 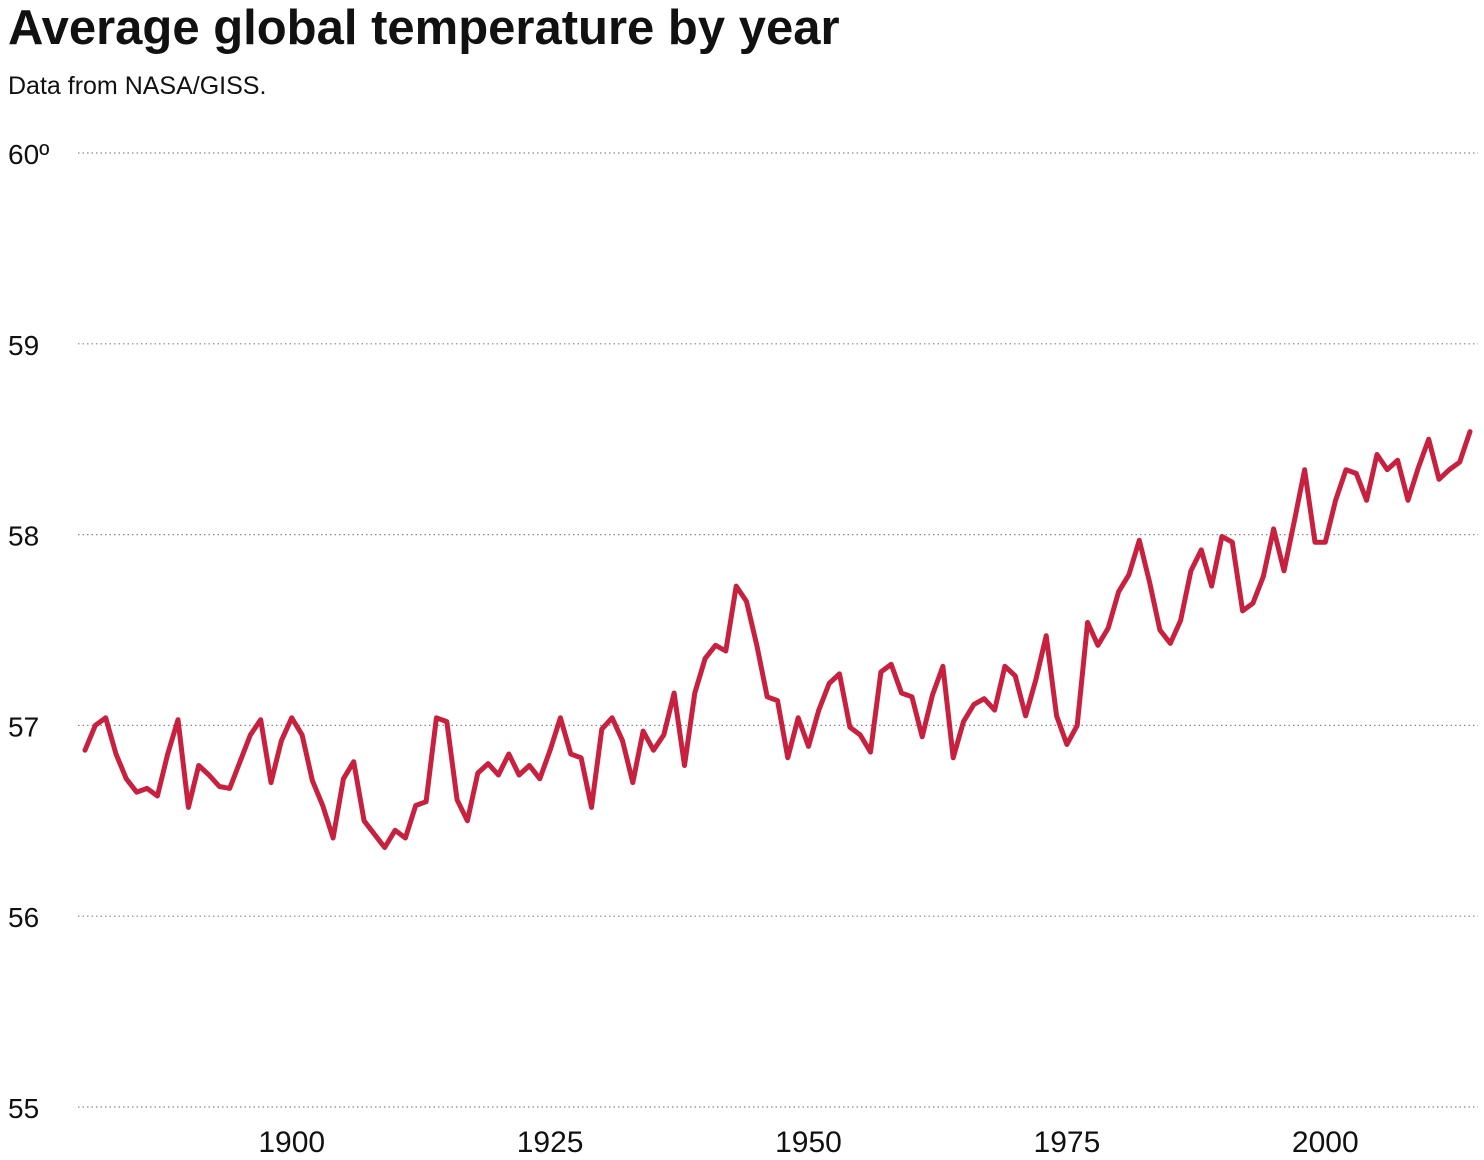 I want to click on y-tick-label: 59, so click(x=23, y=345).